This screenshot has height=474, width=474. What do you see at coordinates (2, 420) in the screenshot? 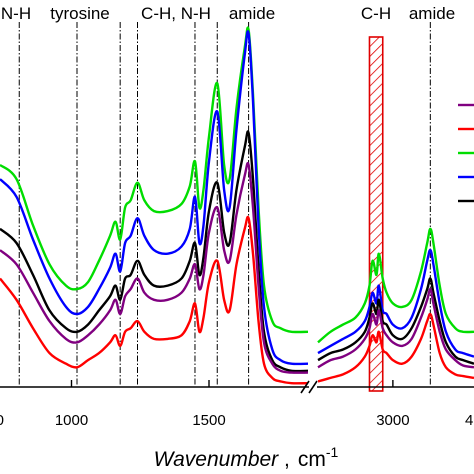
I see `x-tick-label-left-edge: 0` at bounding box center [2, 420].